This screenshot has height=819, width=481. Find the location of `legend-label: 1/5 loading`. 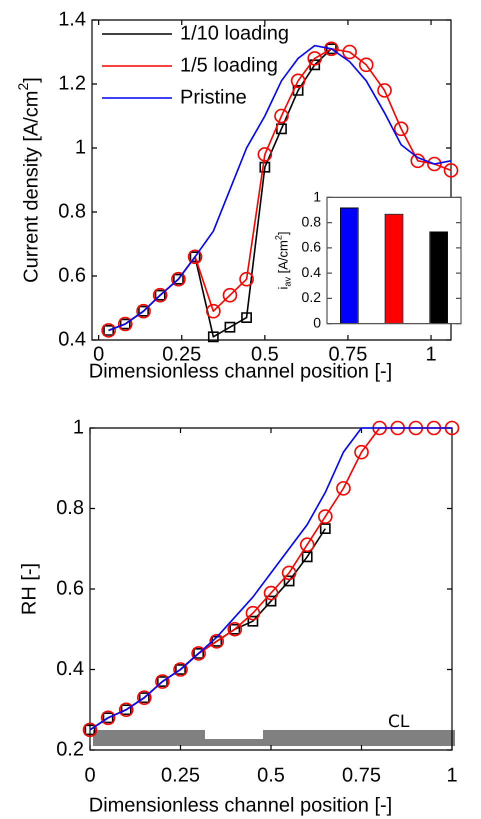

legend-label: 1/5 loading is located at coordinates (229, 65).